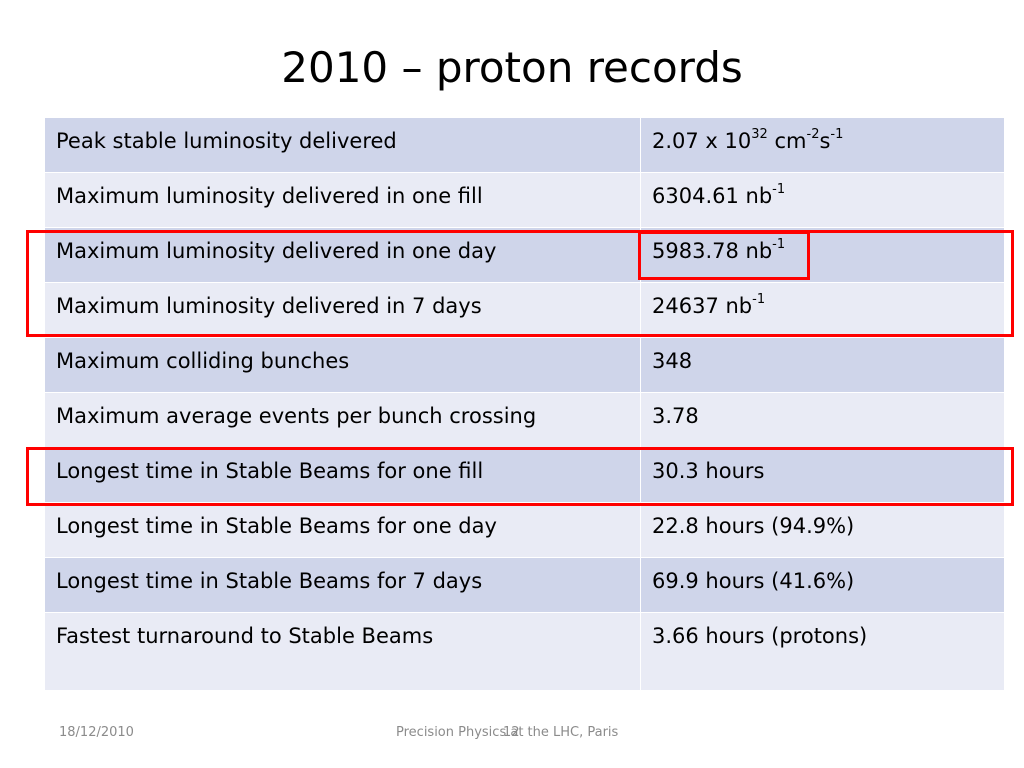  I want to click on row-value: 22.8 hours (94.9%), so click(822, 530).